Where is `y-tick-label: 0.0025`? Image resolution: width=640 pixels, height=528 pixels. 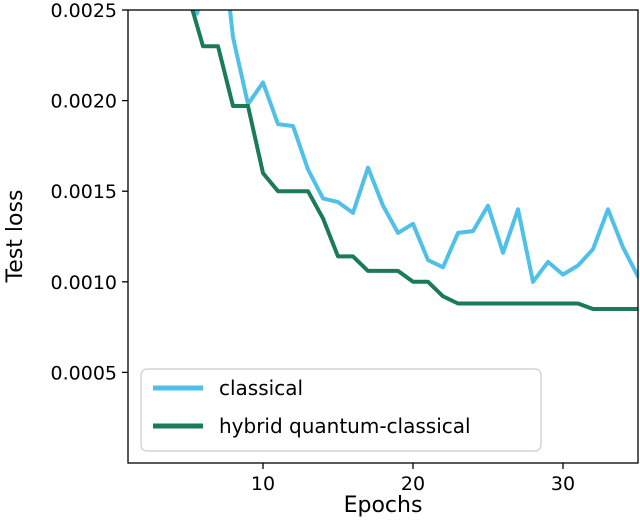
y-tick-label: 0.0025 is located at coordinates (84, 11).